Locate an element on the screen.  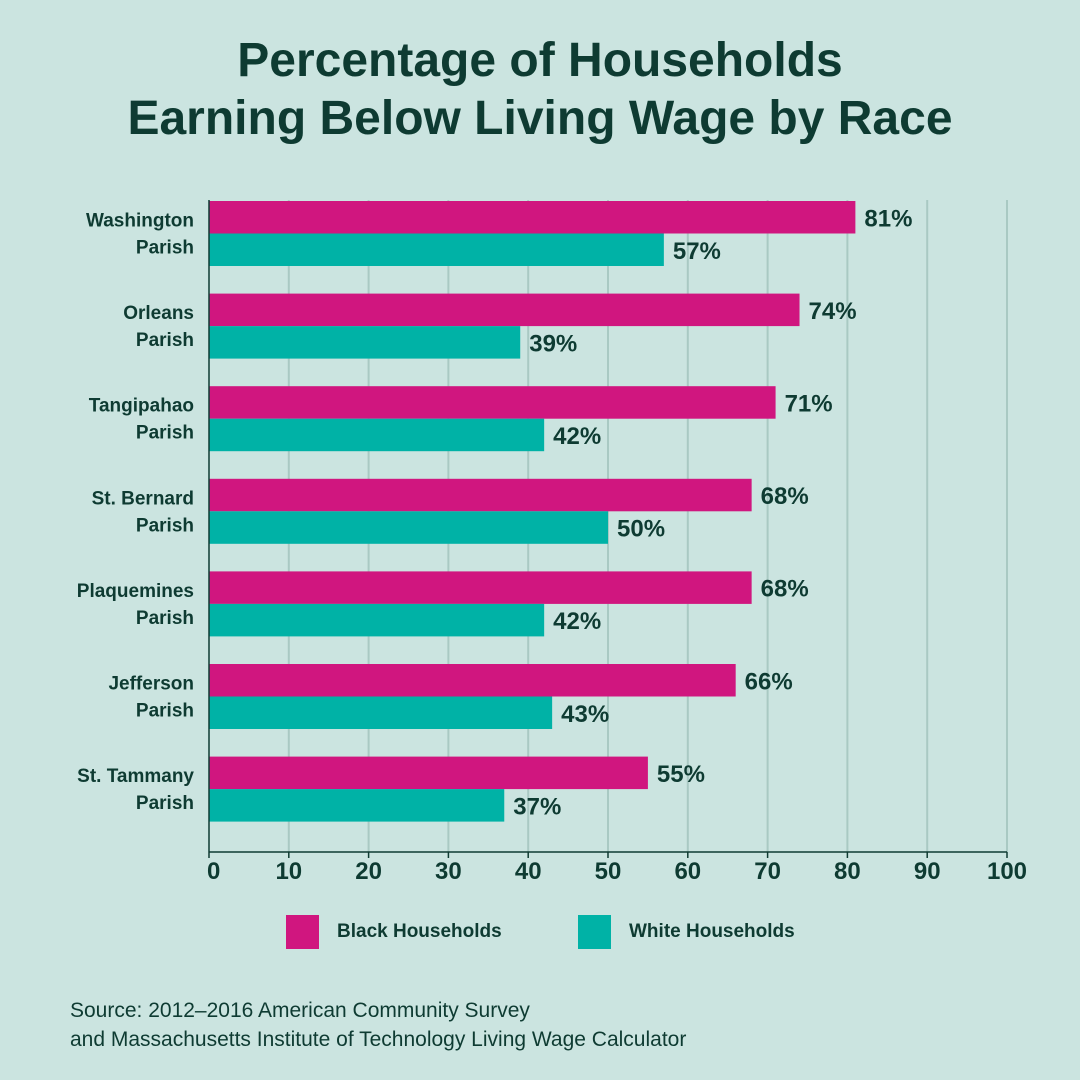
legend-item-white: White Households is located at coordinates (686, 932).